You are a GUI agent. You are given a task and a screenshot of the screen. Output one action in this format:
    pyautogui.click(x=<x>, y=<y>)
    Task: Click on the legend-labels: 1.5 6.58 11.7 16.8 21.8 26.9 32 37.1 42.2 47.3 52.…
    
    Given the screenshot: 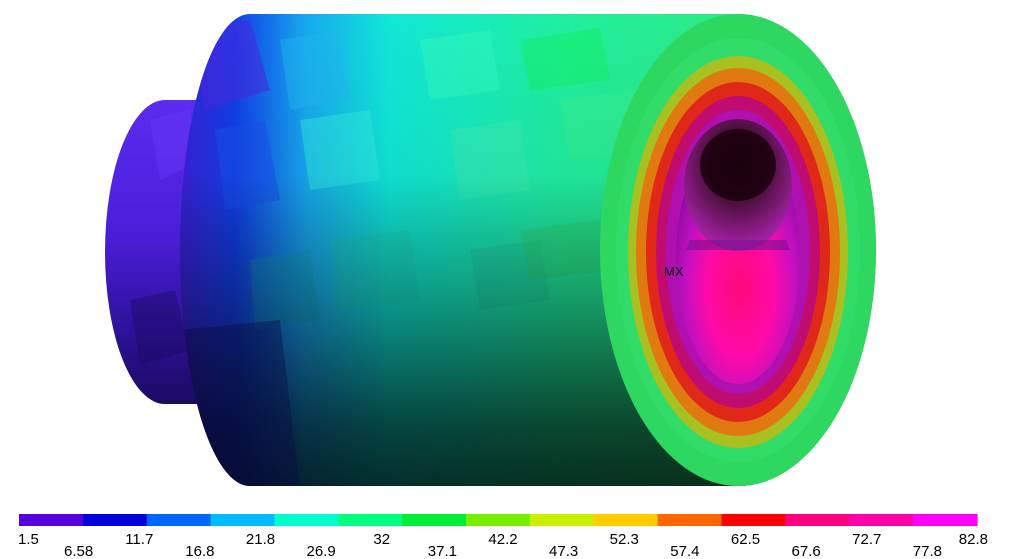 What is the action you would take?
    pyautogui.click(x=503, y=545)
    